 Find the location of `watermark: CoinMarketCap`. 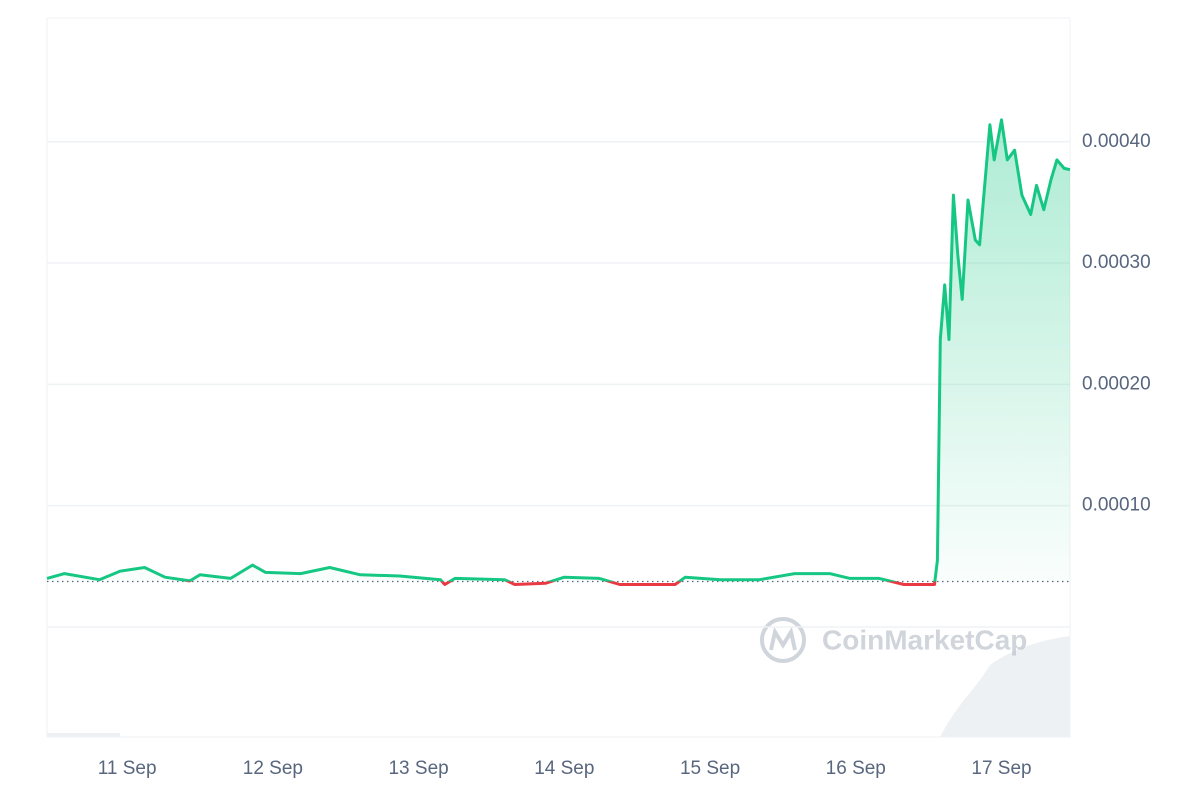

watermark: CoinMarketCap is located at coordinates (893, 640).